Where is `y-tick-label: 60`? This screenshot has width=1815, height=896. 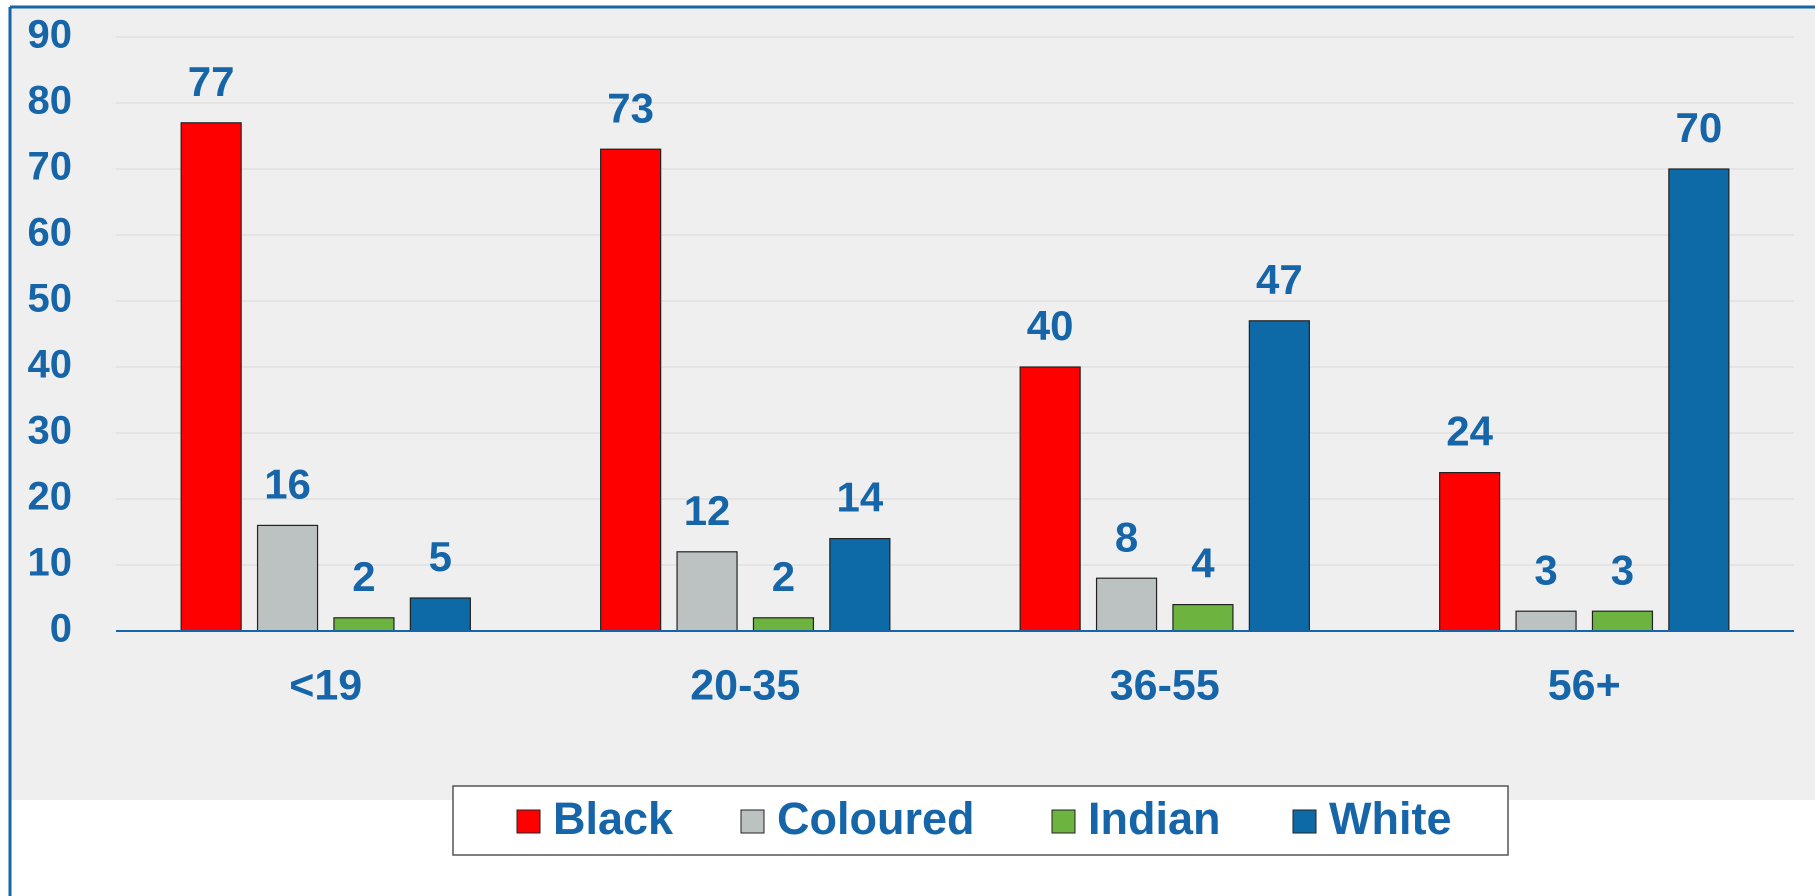 y-tick-label: 60 is located at coordinates (50, 233).